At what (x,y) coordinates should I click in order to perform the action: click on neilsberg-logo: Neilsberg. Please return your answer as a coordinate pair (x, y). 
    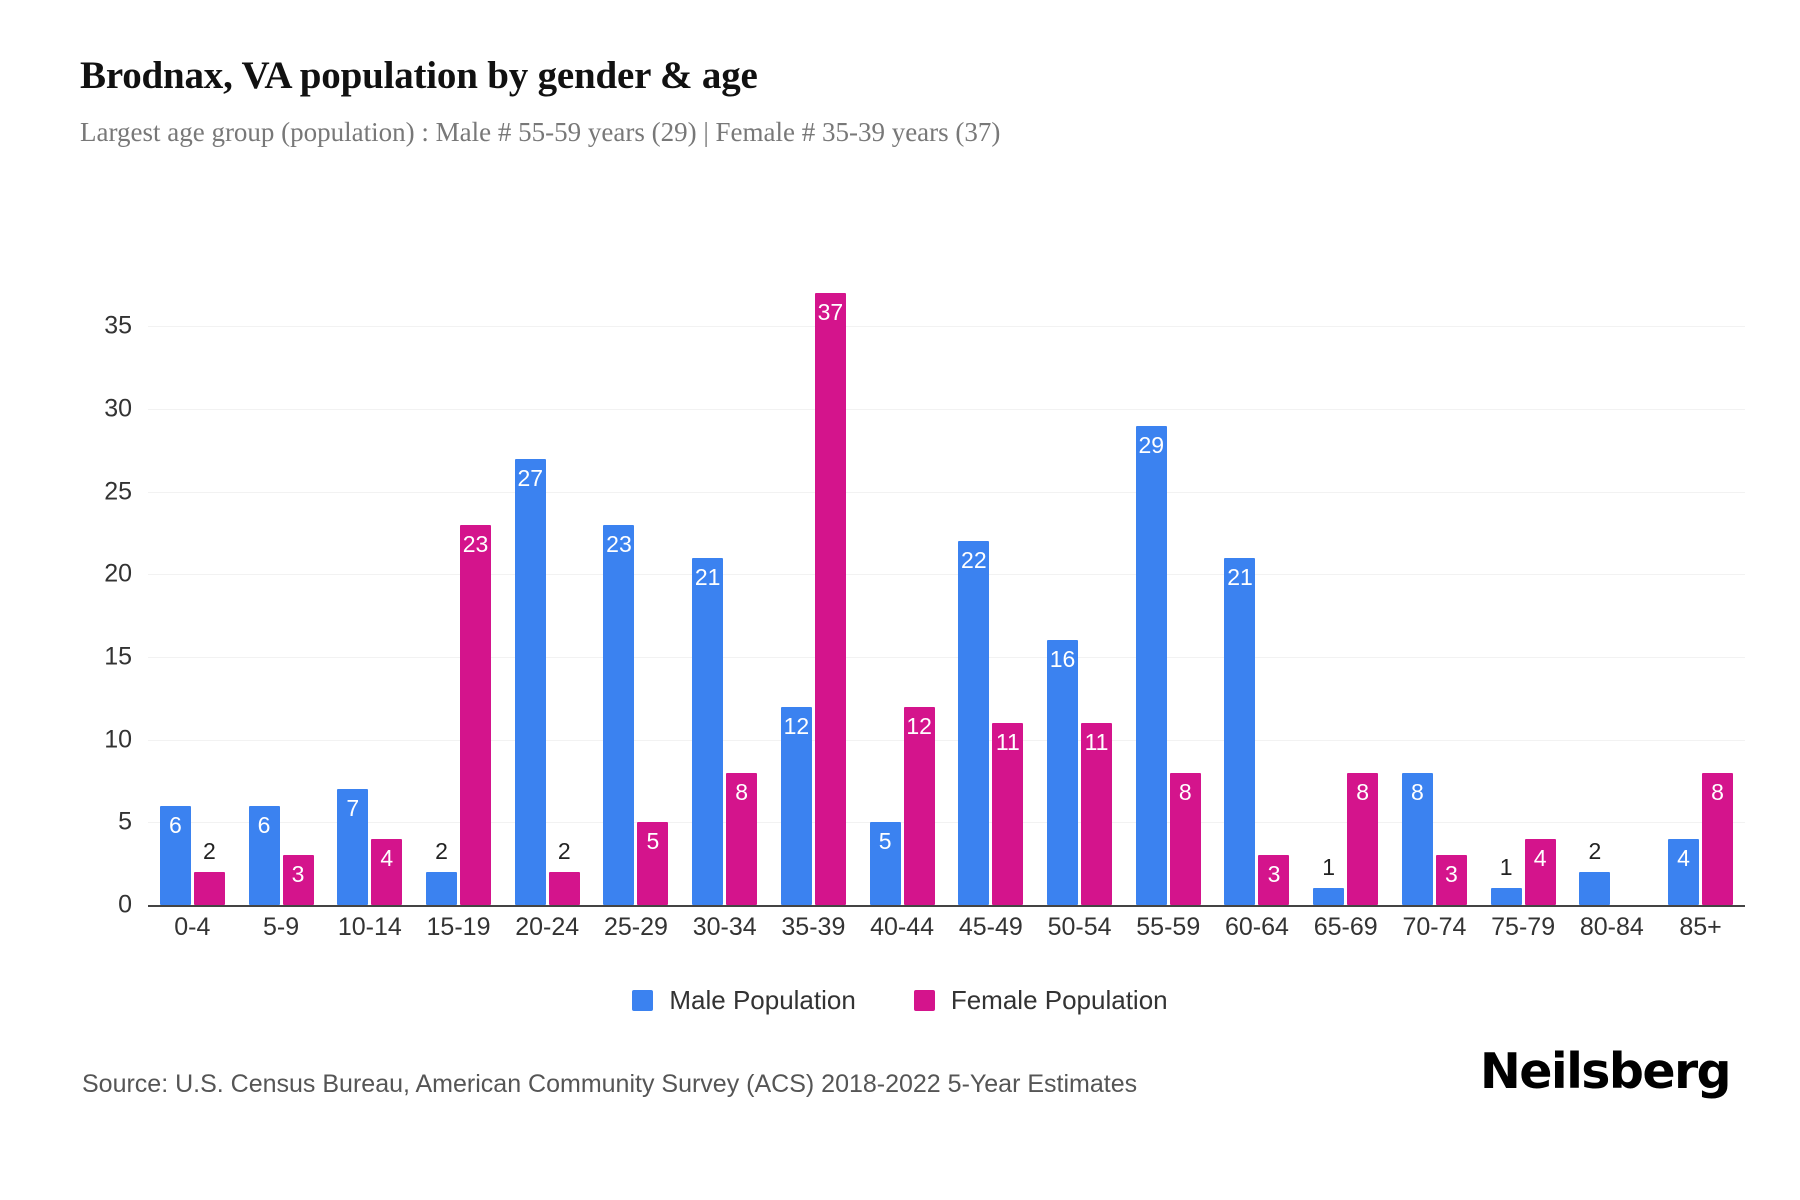
    Looking at the image, I should click on (1605, 1071).